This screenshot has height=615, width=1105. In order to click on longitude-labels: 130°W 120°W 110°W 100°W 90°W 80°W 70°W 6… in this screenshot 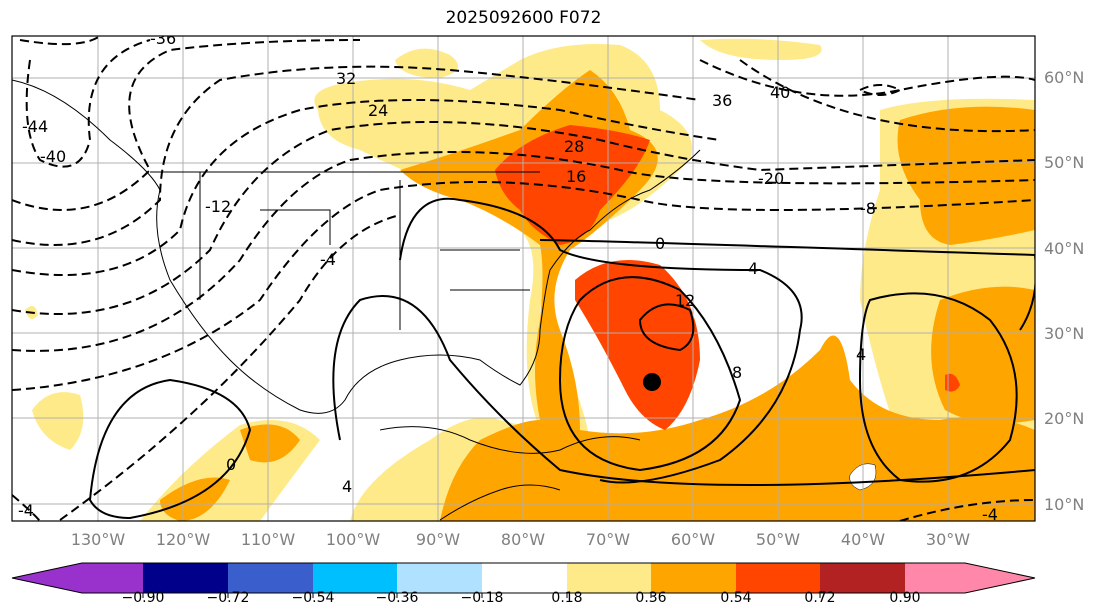, I will do `click(520, 539)`.